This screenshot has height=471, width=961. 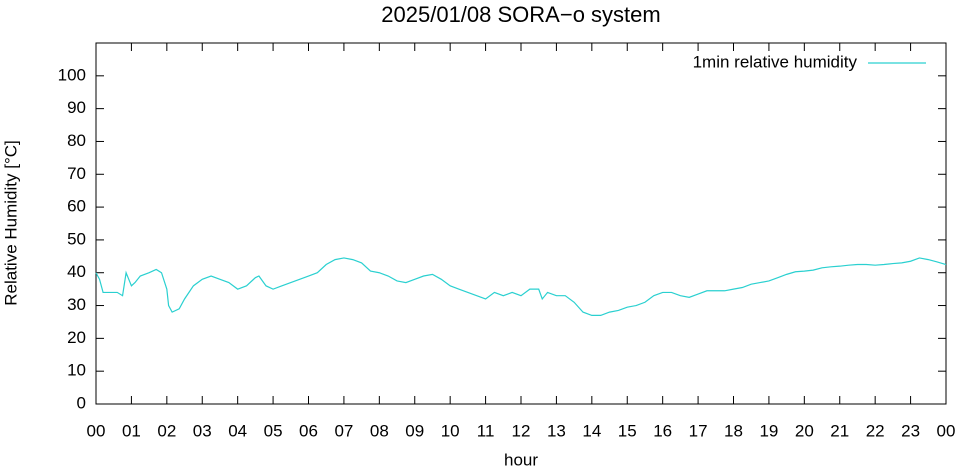 I want to click on x-tick-label: 02, so click(x=166, y=430).